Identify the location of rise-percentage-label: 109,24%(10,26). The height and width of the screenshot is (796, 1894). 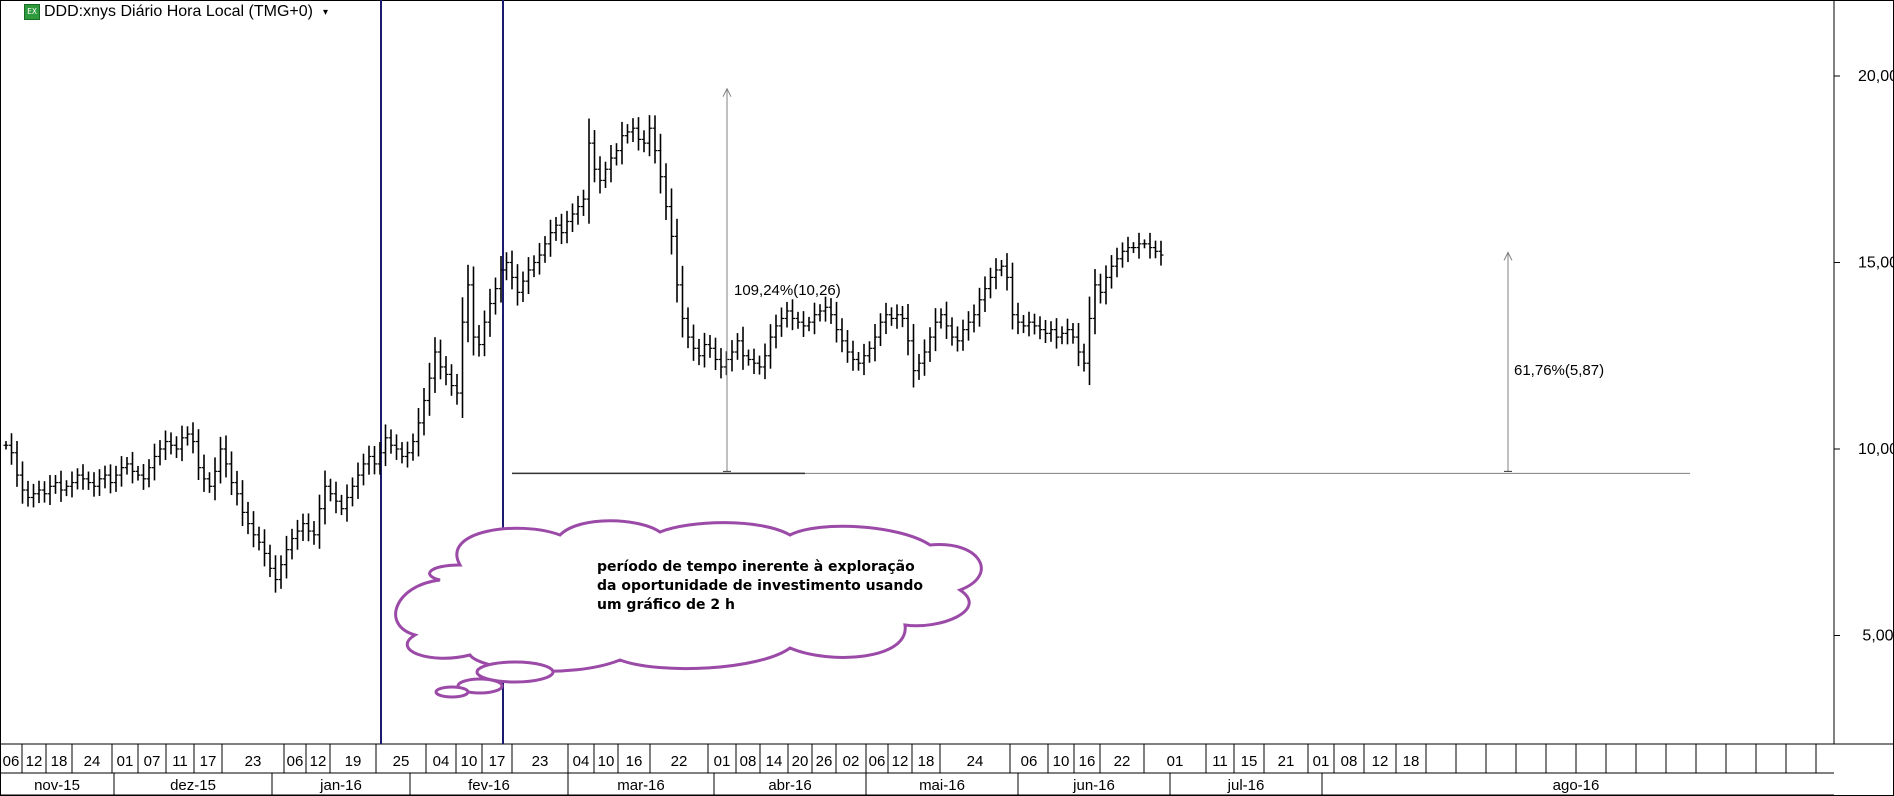
(787, 290).